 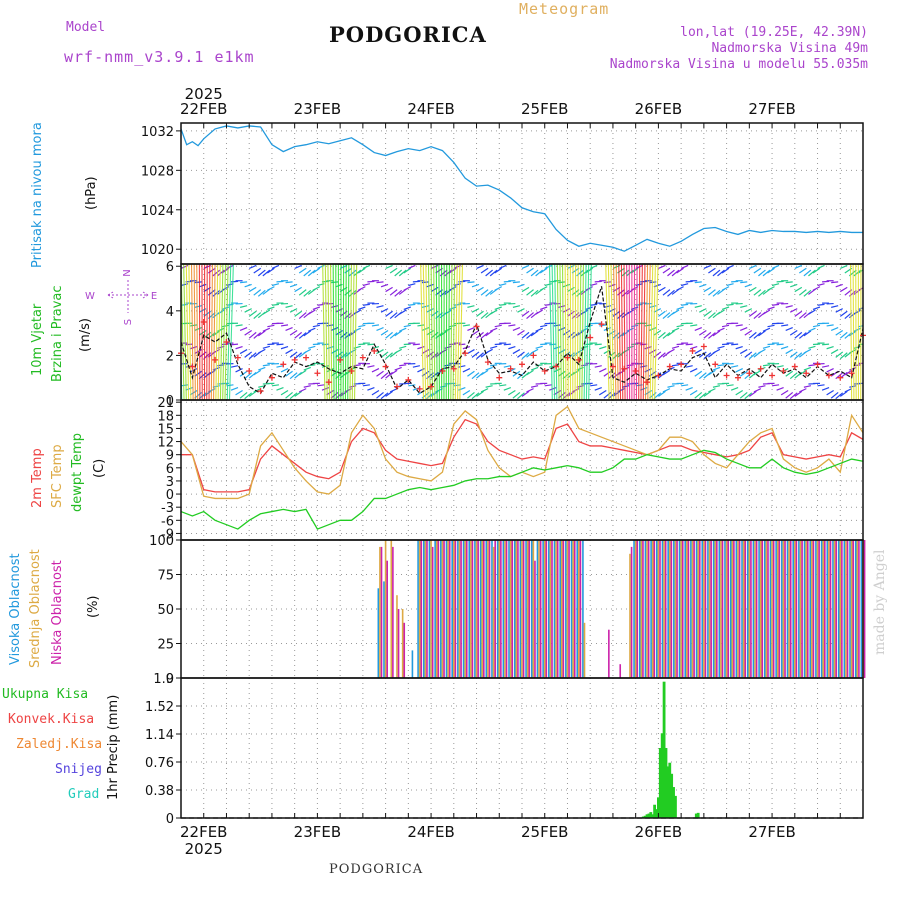 What do you see at coordinates (774, 32) in the screenshot?
I see `coordinates: lon,lat (19.25E, 42.39N)` at bounding box center [774, 32].